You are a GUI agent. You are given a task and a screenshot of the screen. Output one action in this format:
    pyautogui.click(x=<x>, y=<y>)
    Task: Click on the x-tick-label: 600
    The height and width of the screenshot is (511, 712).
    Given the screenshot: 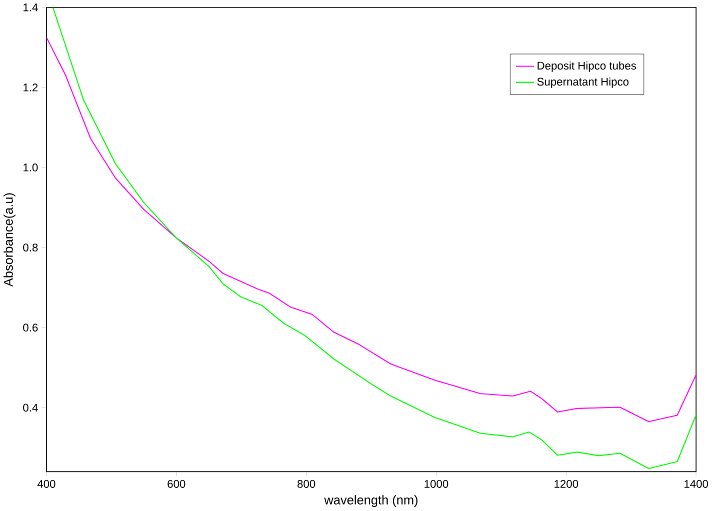 What is the action you would take?
    pyautogui.click(x=177, y=484)
    